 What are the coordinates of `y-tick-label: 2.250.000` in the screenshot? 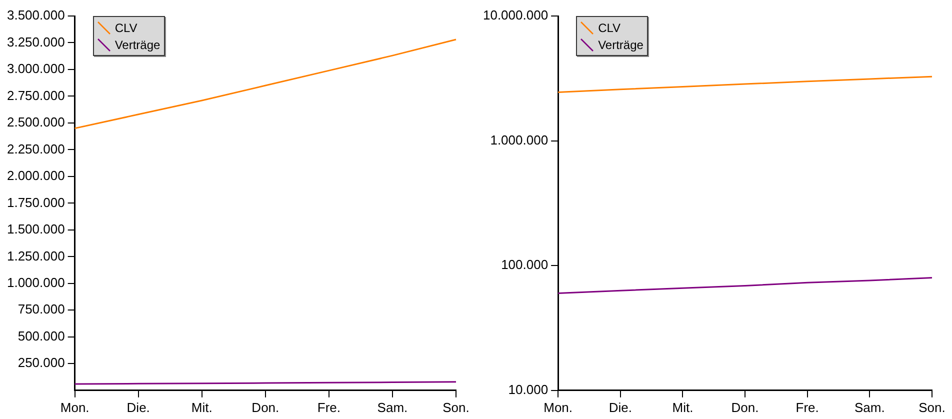 It's located at (35, 148).